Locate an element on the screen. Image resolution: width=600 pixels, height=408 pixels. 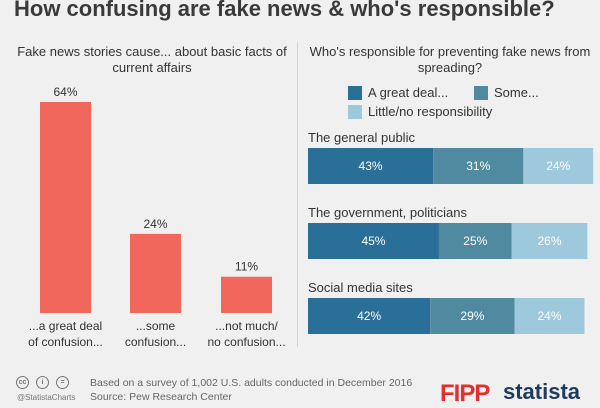
category-label-government: The government, politicians is located at coordinates (387, 212).